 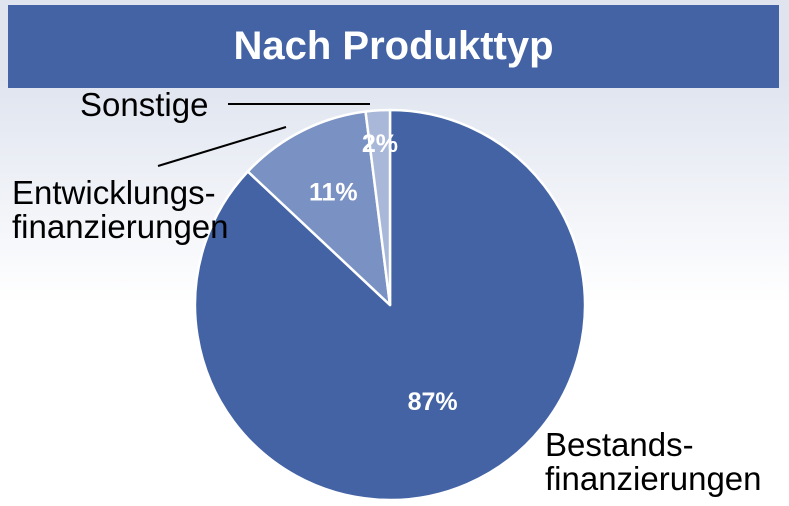 I want to click on data-label: 11%, so click(x=333, y=192).